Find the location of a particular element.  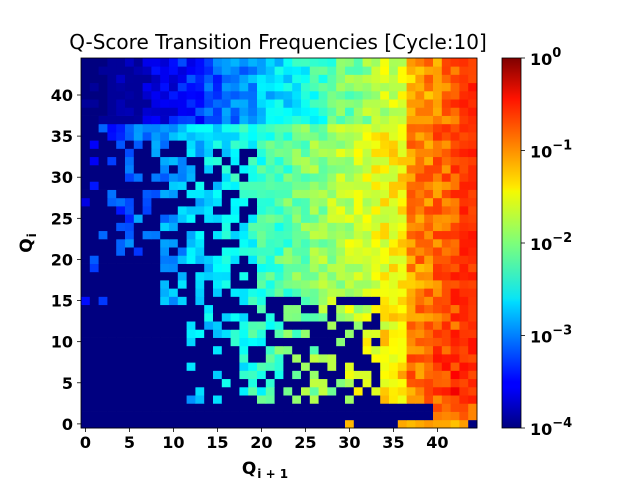

colorbar-tick-label: 10−1 is located at coordinates (551, 150).